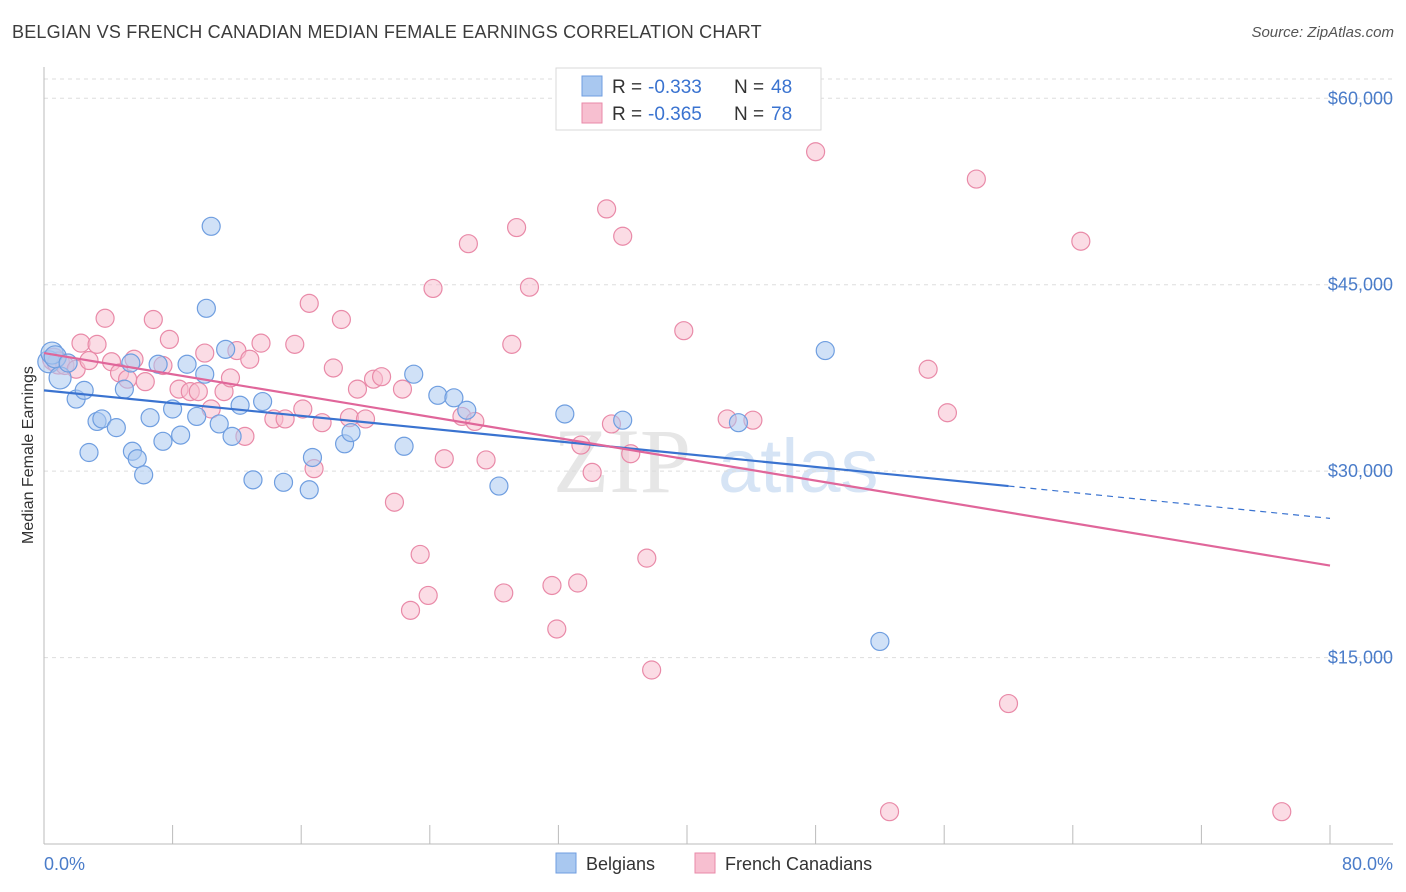  I want to click on legend-n-label-french: N =, so click(749, 114).